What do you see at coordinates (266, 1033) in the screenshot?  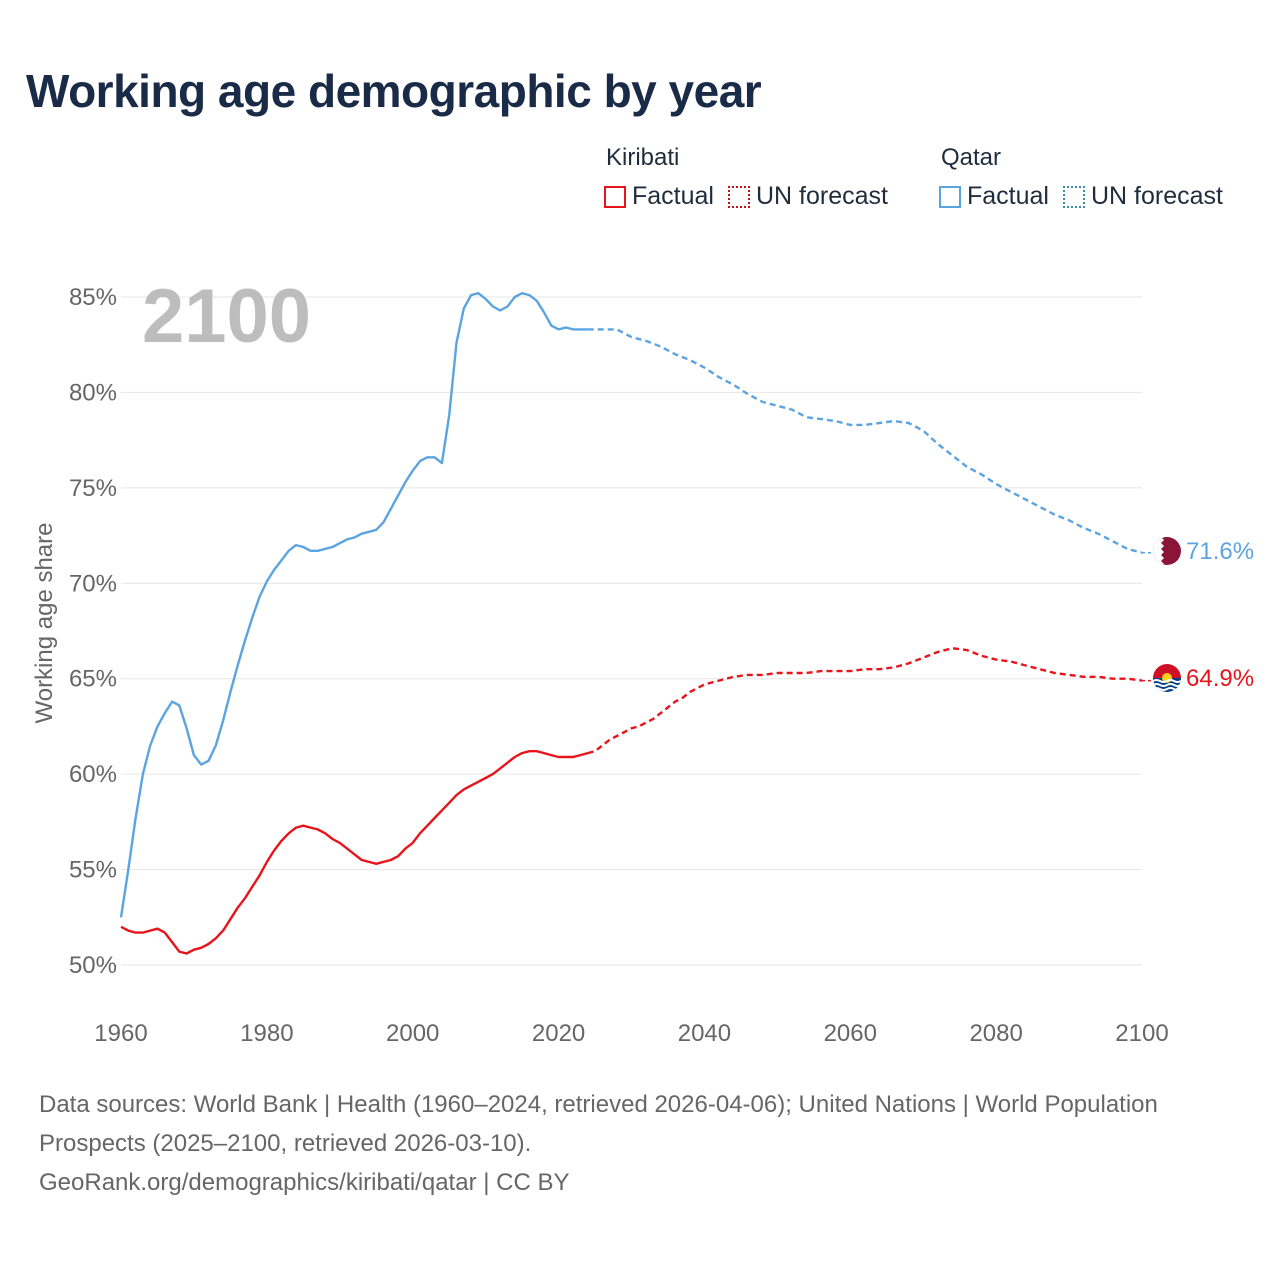 I see `x-tick-label: 1980` at bounding box center [266, 1033].